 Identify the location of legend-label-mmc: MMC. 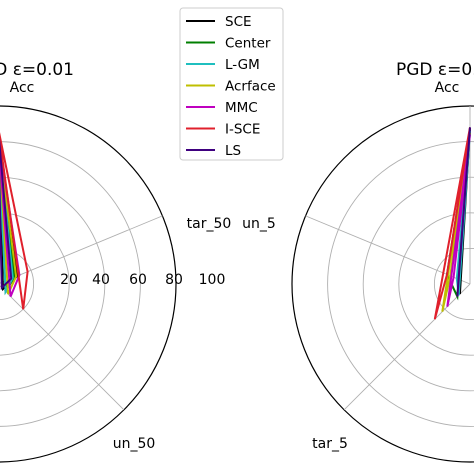
(241, 108).